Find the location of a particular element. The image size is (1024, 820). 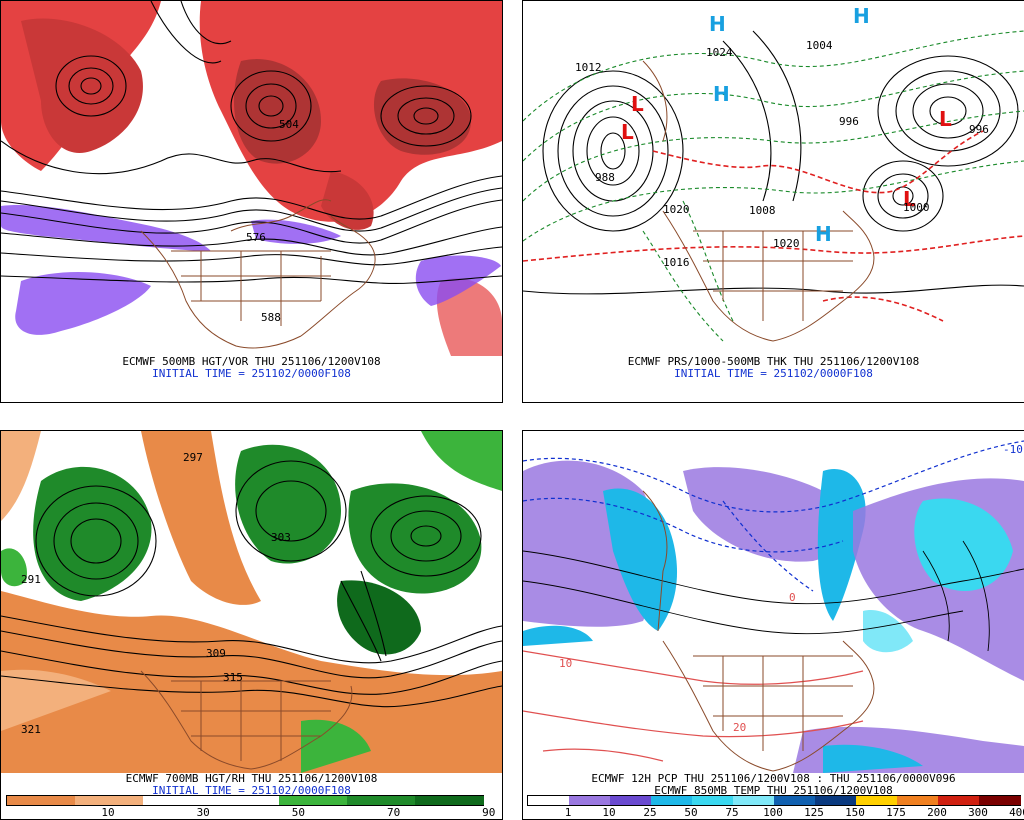

rh-colorbar is located at coordinates (245, 800).